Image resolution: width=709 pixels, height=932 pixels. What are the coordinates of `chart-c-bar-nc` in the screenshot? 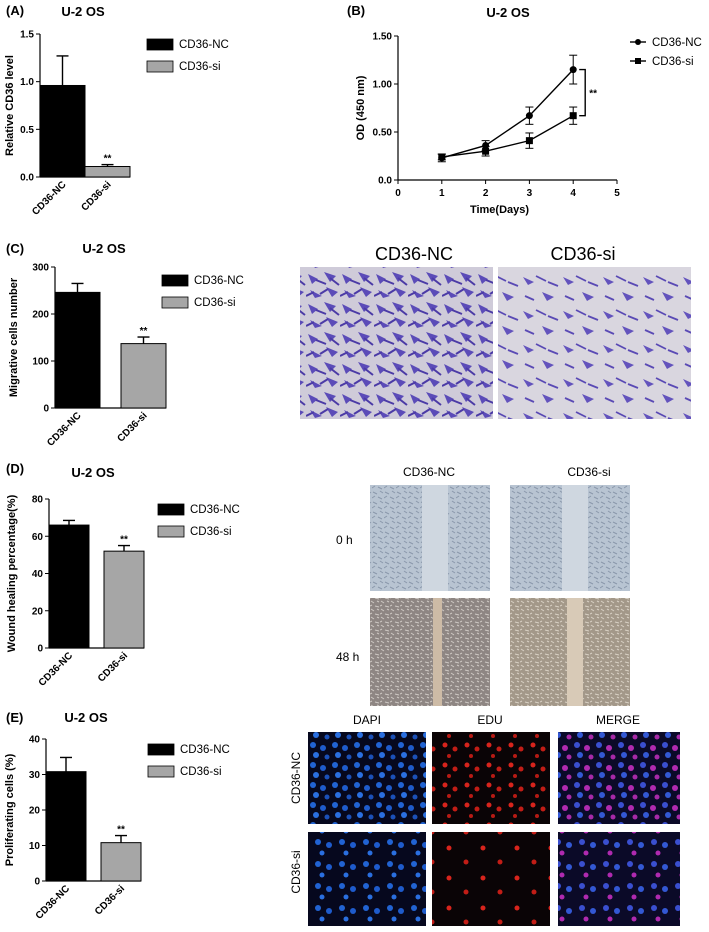 It's located at (77, 350).